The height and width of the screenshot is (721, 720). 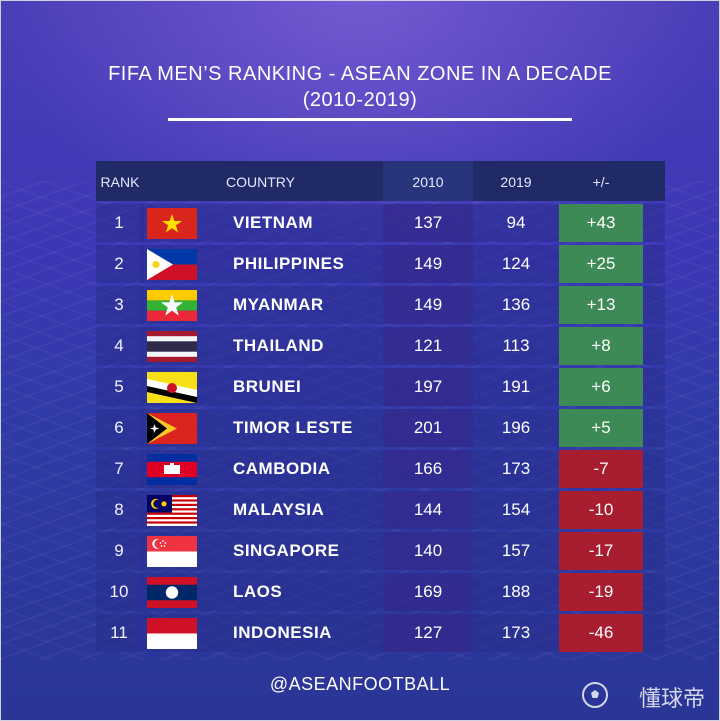 I want to click on table-row: 3 MYANMAR 149 136 +13, so click(x=380, y=305).